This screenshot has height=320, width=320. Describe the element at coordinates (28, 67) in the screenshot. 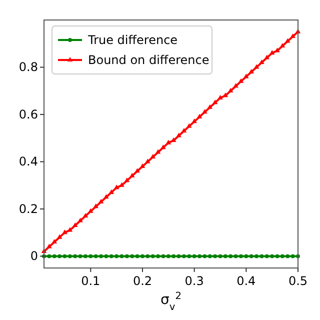

I see `y-tick-label: 0.8` at that location.